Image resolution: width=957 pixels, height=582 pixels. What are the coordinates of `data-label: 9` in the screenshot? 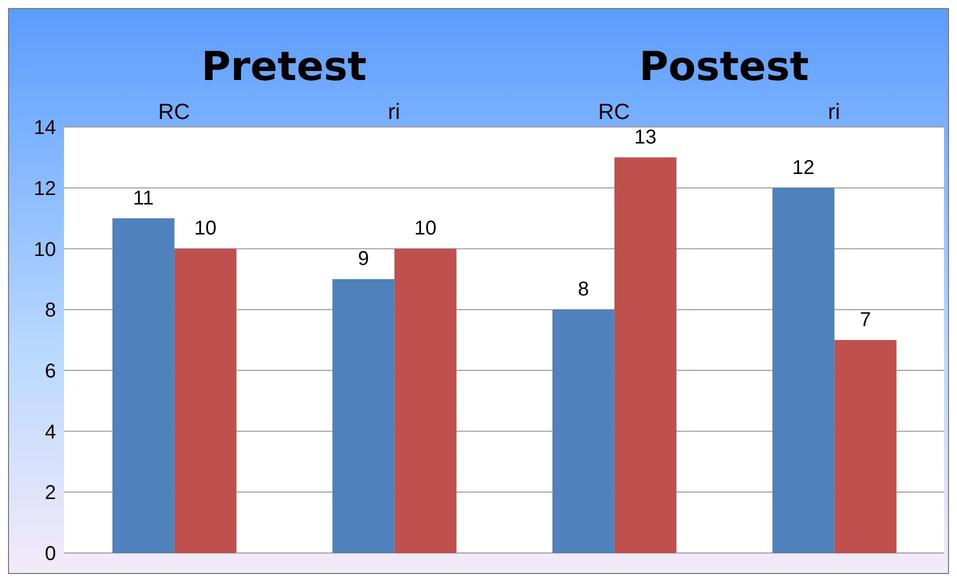 It's located at (363, 259).